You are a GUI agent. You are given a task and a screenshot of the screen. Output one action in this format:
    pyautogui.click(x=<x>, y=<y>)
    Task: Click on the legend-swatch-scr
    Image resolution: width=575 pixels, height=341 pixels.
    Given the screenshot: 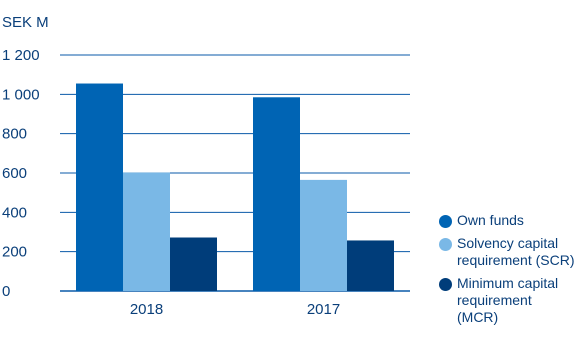 What is the action you would take?
    pyautogui.click(x=445, y=244)
    